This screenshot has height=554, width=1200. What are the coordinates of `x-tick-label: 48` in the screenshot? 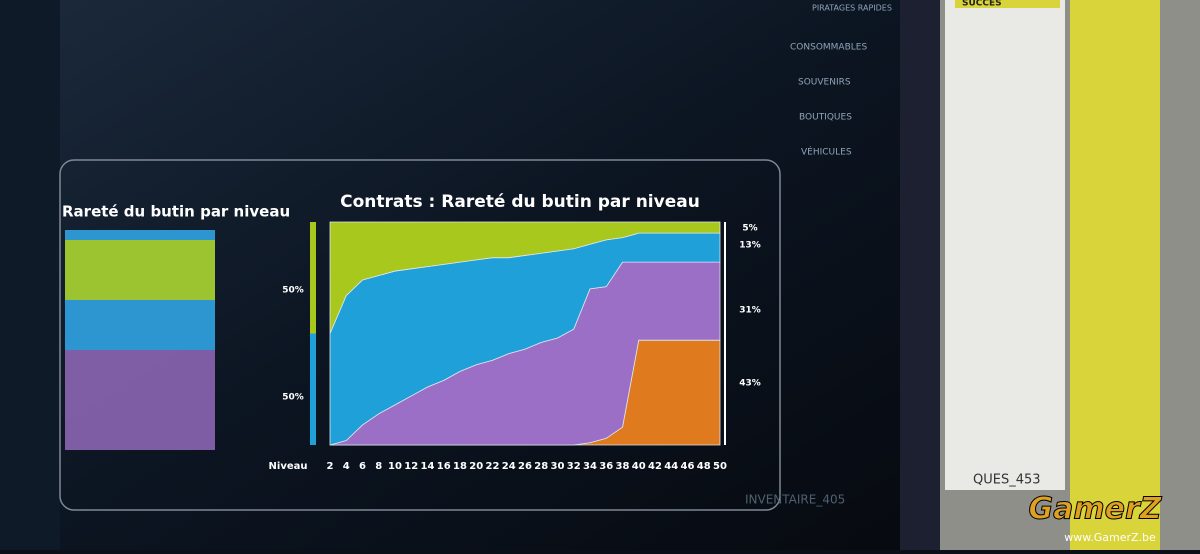 It's located at (704, 466).